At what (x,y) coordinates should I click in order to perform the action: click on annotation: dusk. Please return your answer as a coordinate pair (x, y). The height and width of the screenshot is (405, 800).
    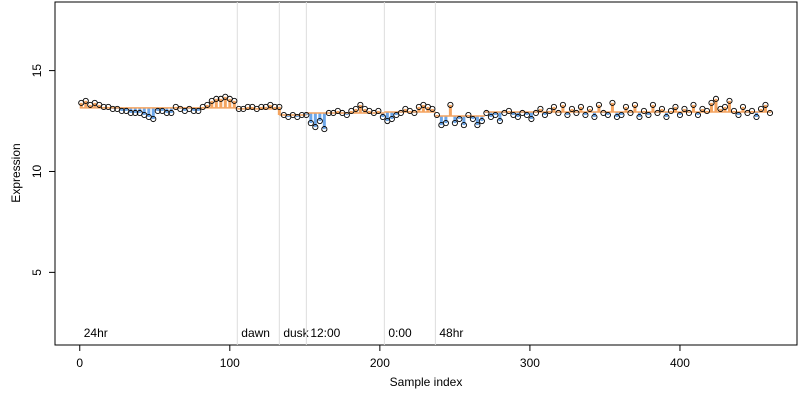
    Looking at the image, I should click on (296, 333).